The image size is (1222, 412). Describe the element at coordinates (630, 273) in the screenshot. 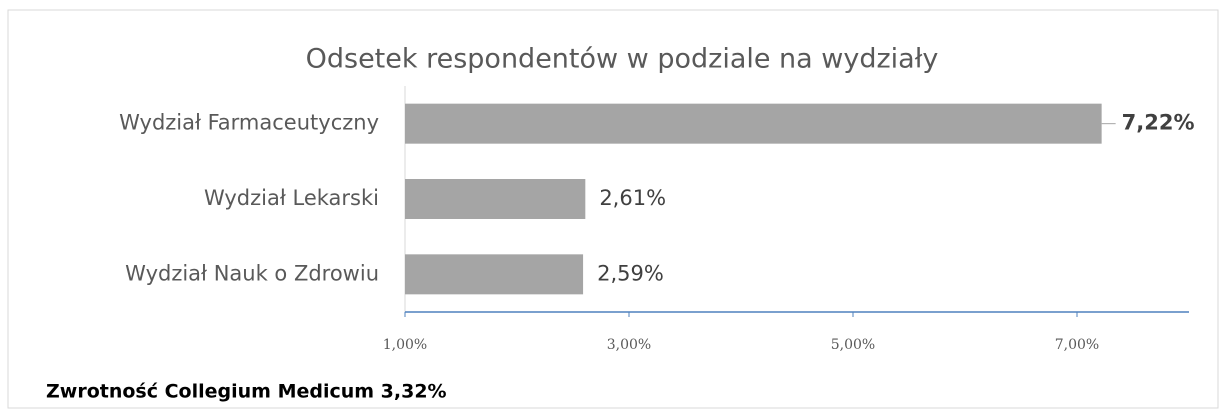

I see `value-label: 2,59%` at that location.